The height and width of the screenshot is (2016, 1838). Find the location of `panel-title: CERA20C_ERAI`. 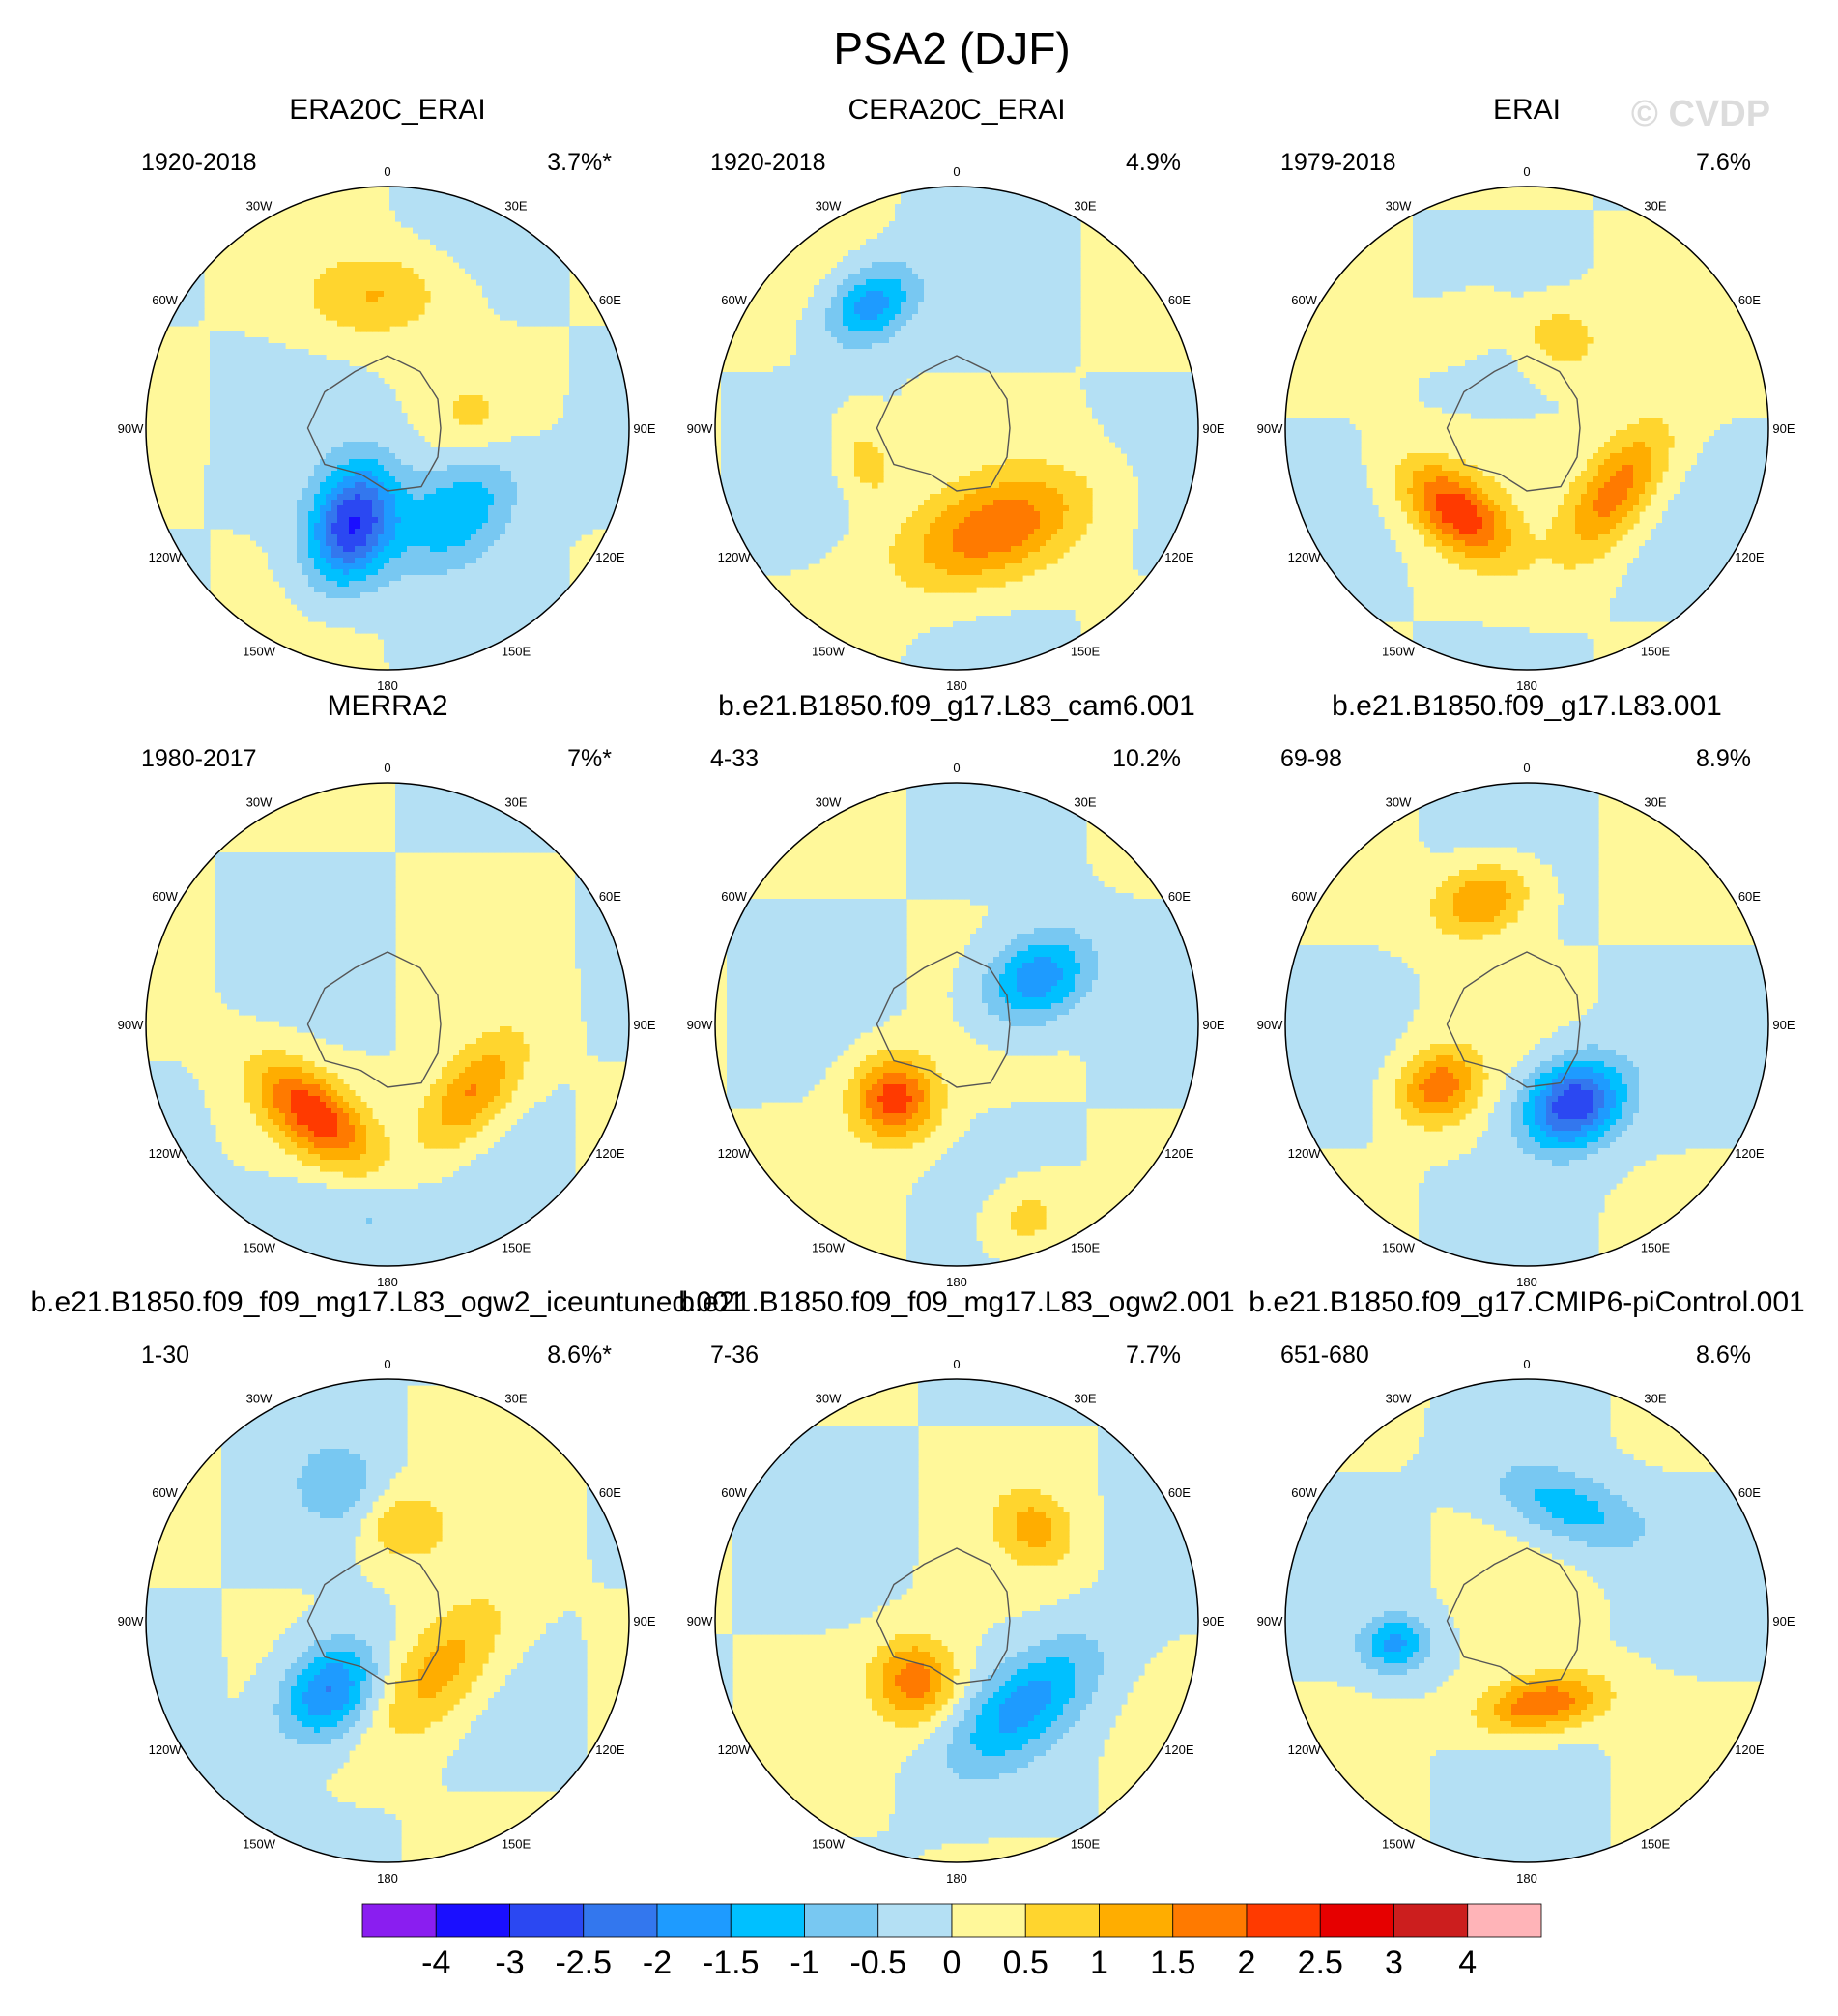

panel-title: CERA20C_ERAI is located at coordinates (956, 110).